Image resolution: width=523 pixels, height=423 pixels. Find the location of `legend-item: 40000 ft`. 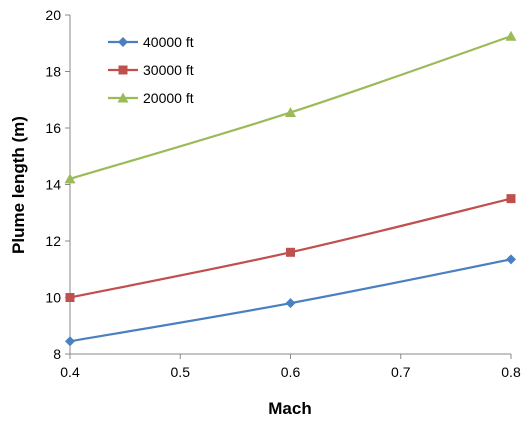

legend-item: 40000 ft is located at coordinates (151, 42).